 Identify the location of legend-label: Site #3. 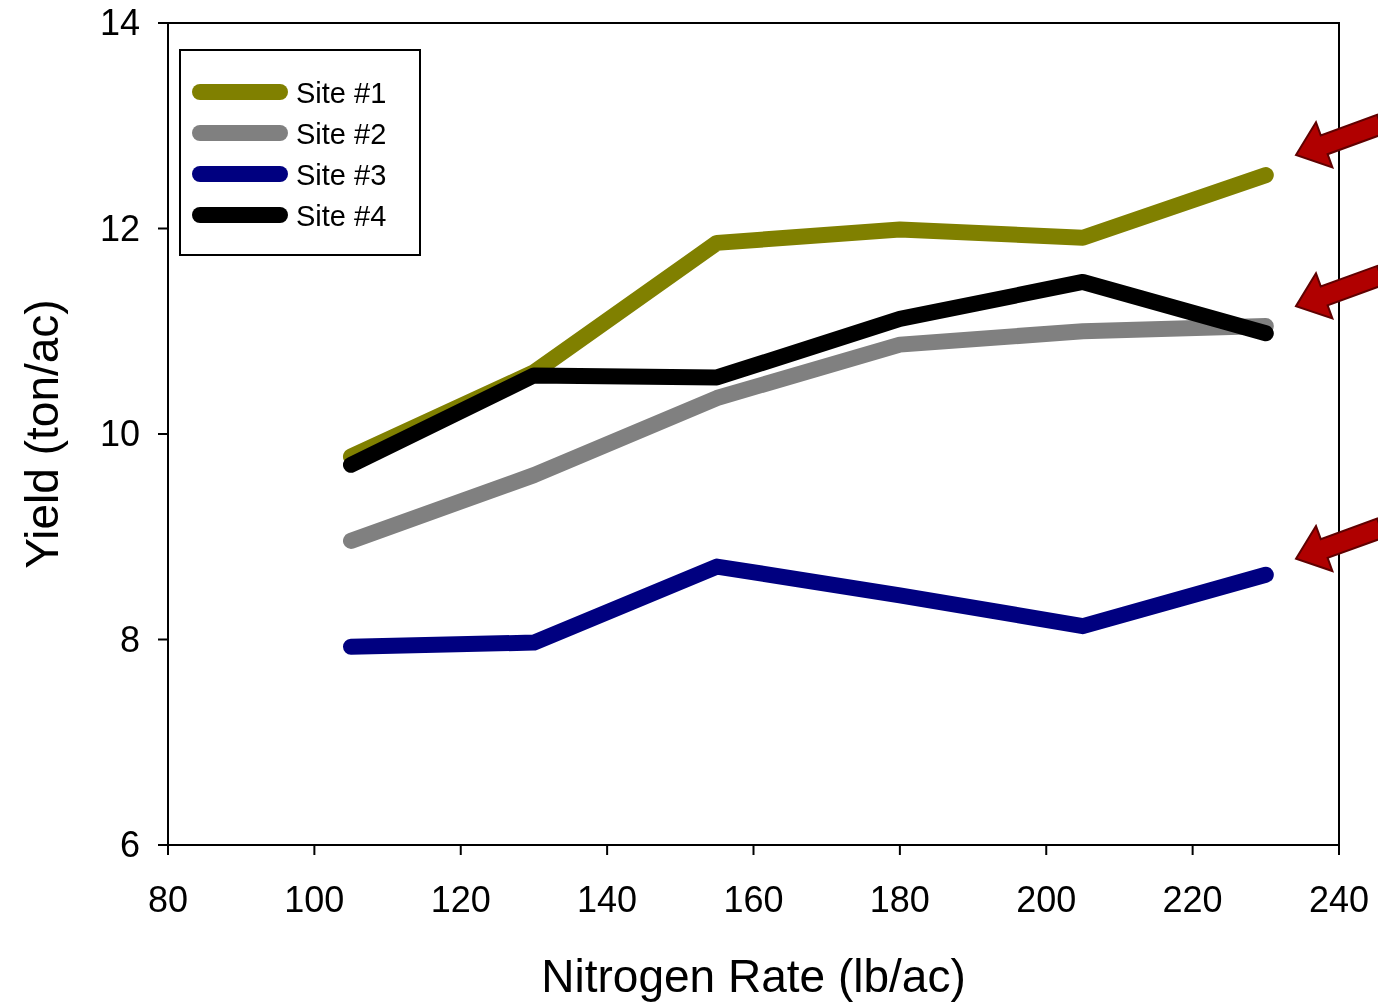
(341, 175).